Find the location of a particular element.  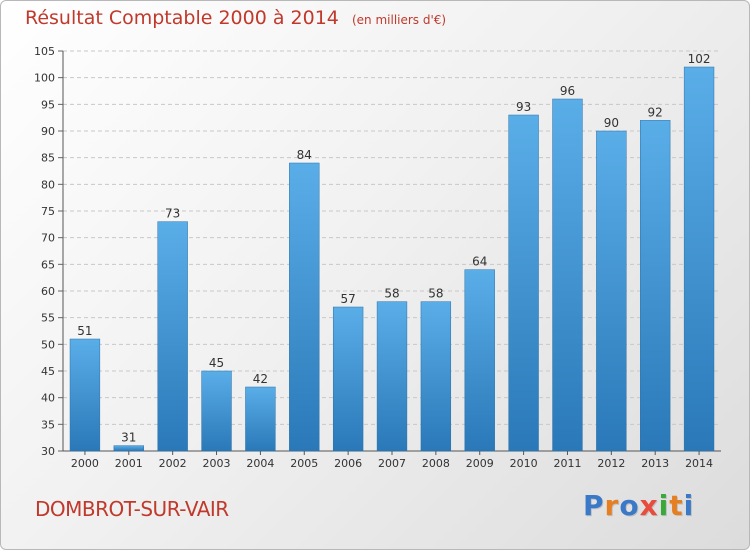

chart-unit-note: (en milliers d'€) is located at coordinates (399, 20).